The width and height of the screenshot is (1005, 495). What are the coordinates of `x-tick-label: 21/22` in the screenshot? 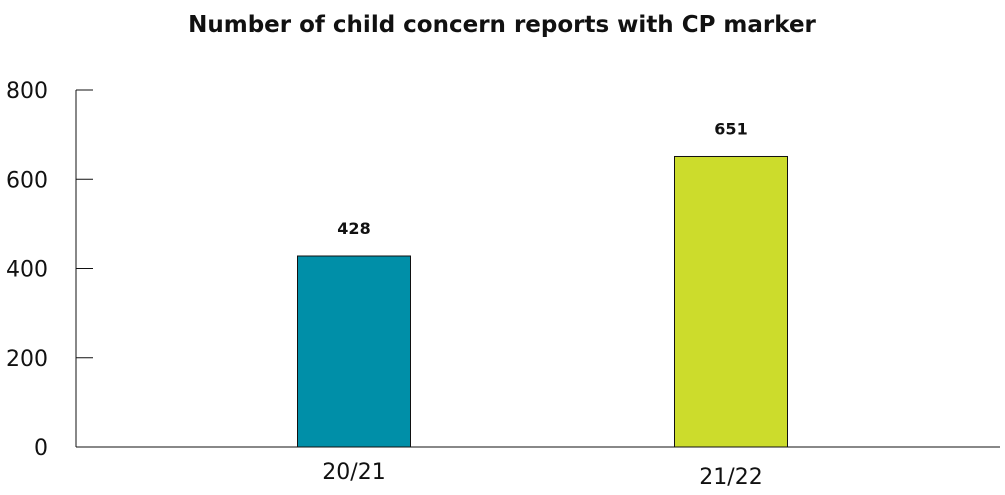 It's located at (730, 477).